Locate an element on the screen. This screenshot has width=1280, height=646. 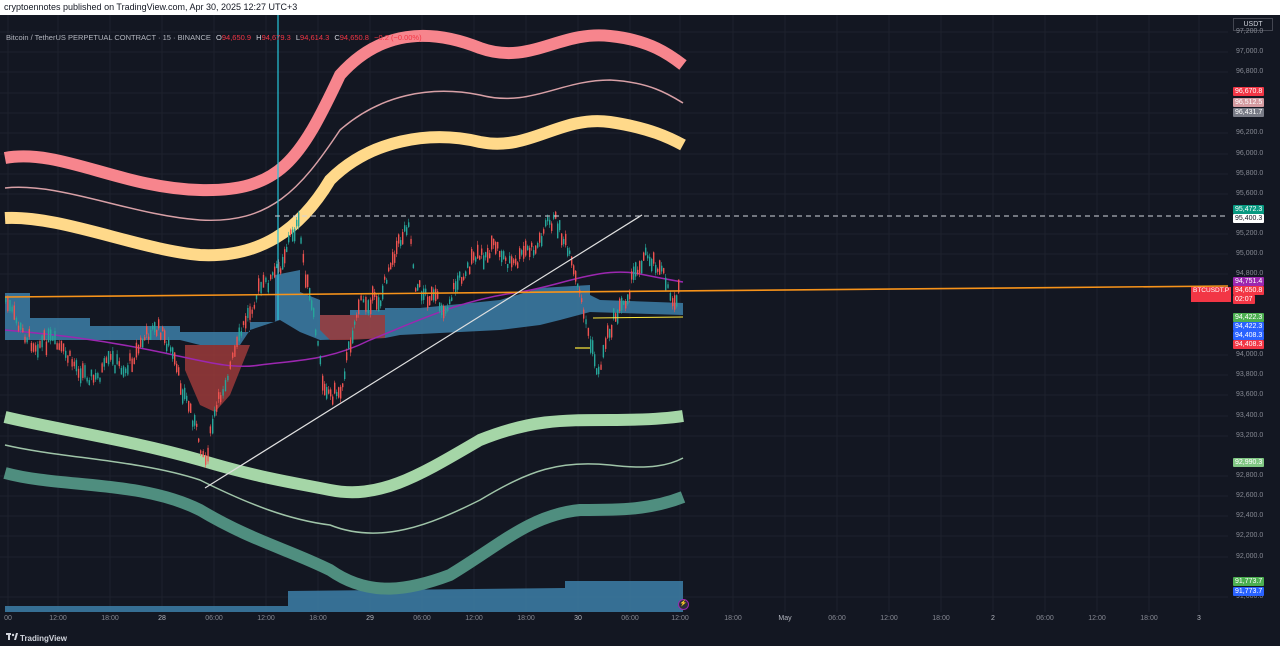
time-label: 30 is located at coordinates (578, 618).